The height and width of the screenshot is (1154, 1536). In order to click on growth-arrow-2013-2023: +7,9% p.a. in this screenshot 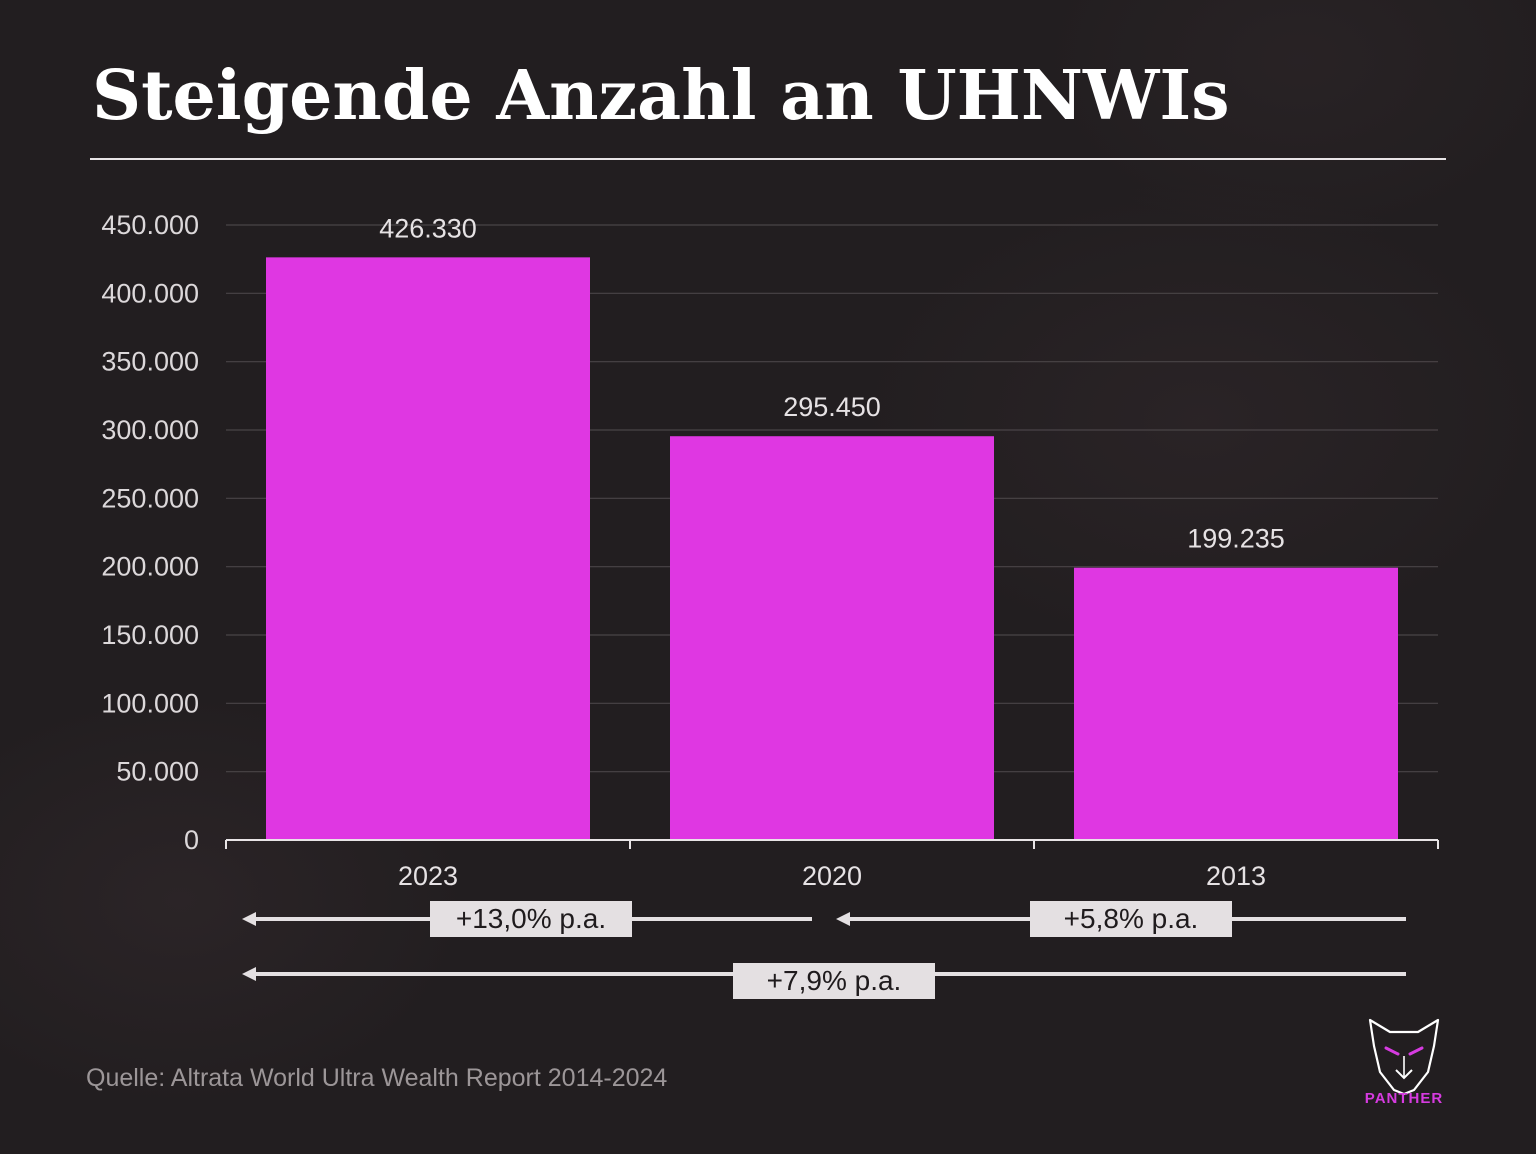, I will do `click(824, 981)`.